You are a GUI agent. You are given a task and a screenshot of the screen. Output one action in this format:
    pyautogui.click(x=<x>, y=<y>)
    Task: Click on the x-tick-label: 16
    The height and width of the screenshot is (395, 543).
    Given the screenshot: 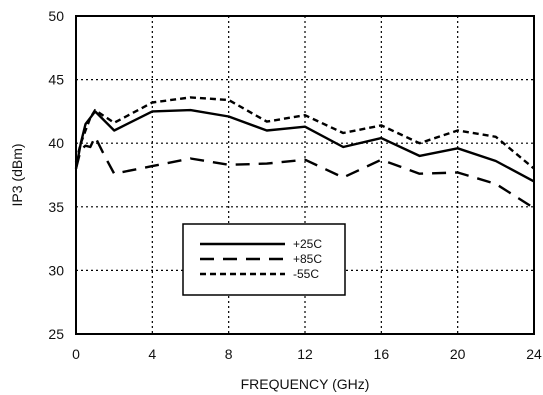 What is the action you would take?
    pyautogui.click(x=382, y=354)
    